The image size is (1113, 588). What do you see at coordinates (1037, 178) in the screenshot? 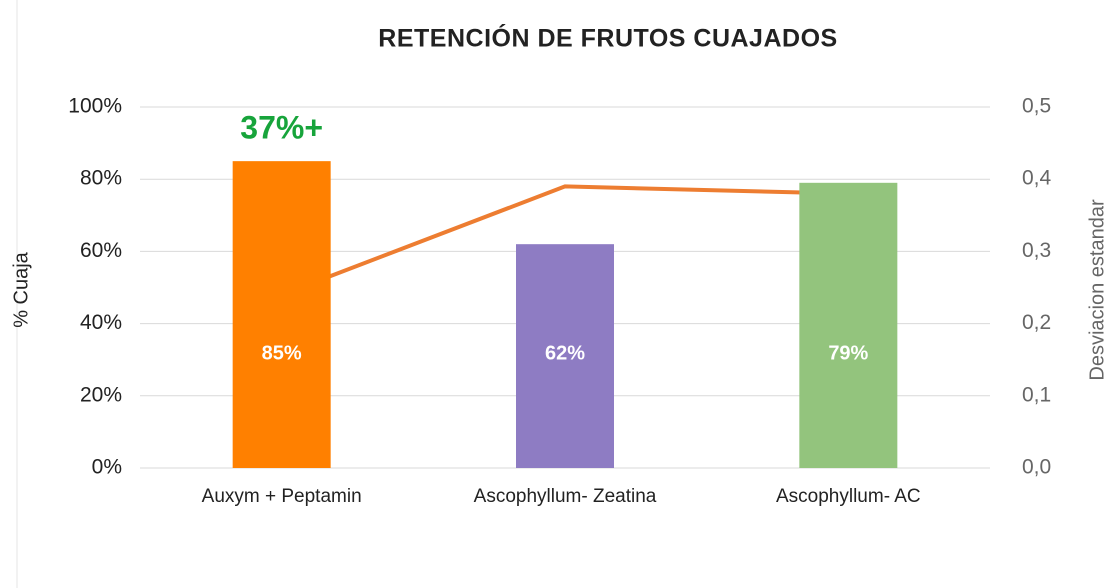
I see `y2-tick-label: 0,4` at bounding box center [1037, 178].